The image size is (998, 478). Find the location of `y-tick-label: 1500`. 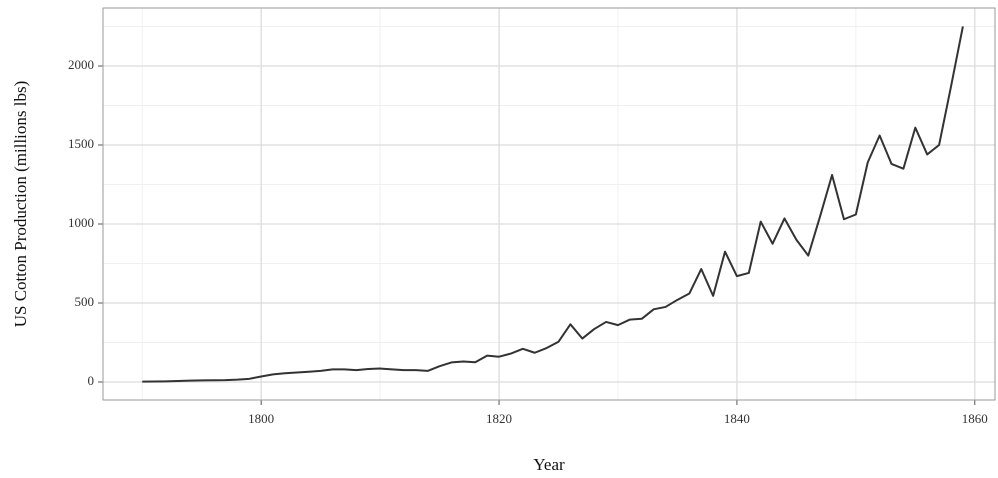

y-tick-label: 1500 is located at coordinates (81, 143).